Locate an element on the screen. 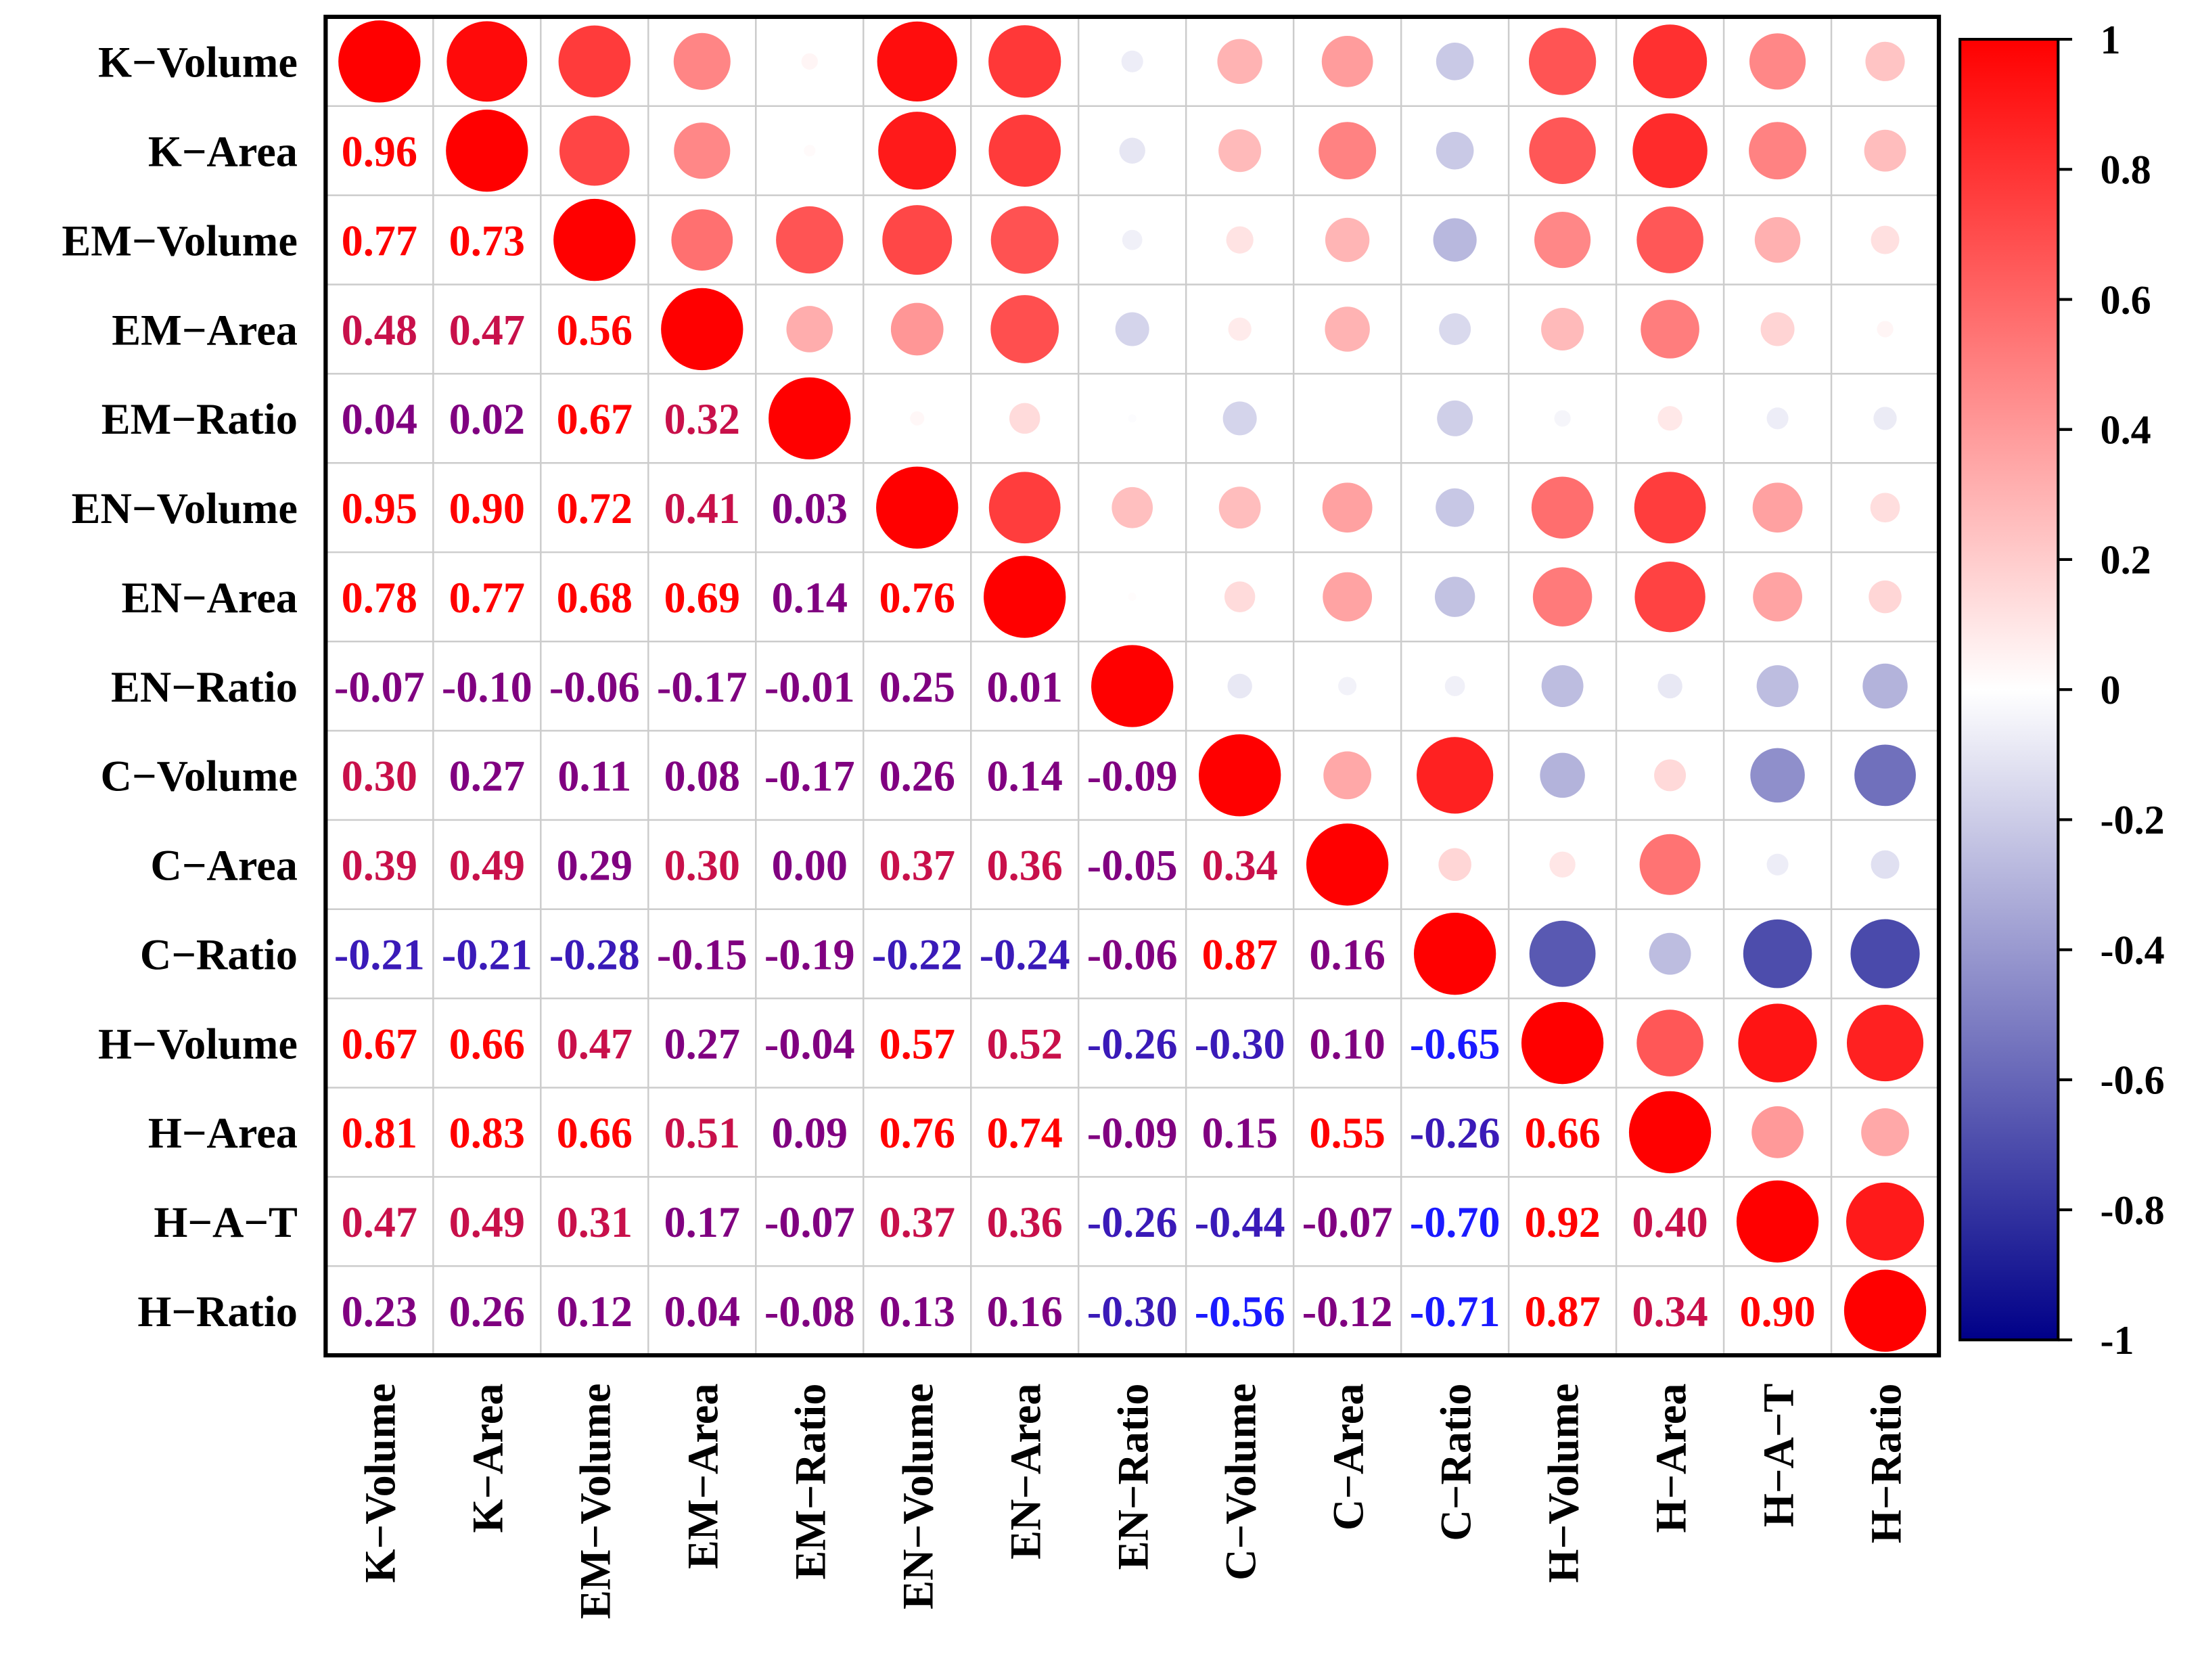 The height and width of the screenshot is (1680, 2200). colorbar-tick-label: 0.4 is located at coordinates (2126, 430).